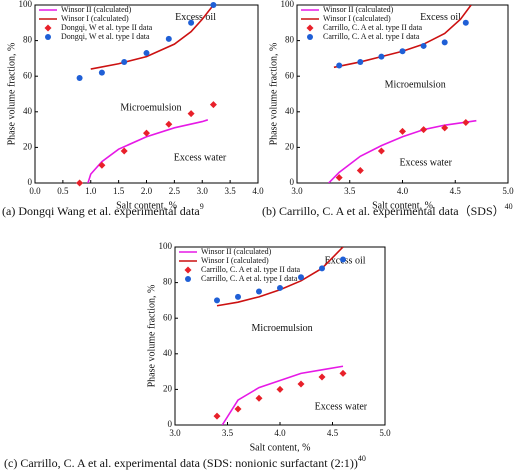 The height and width of the screenshot is (475, 520). Describe the element at coordinates (96, 9) in the screenshot. I see `legend-label: Winsor II (calculated)` at that location.